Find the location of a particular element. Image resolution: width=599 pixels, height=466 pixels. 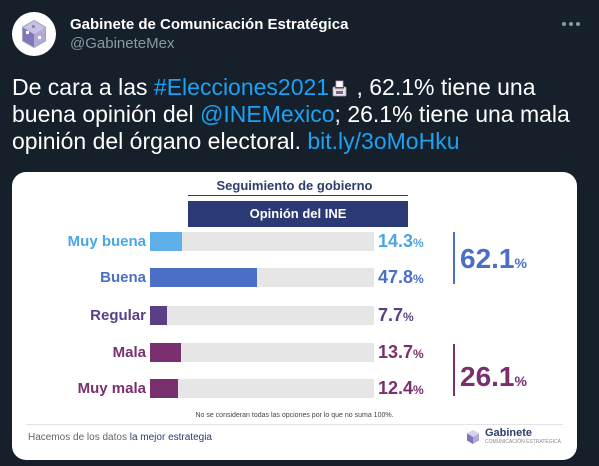

ballot-box-icon is located at coordinates (339, 88).